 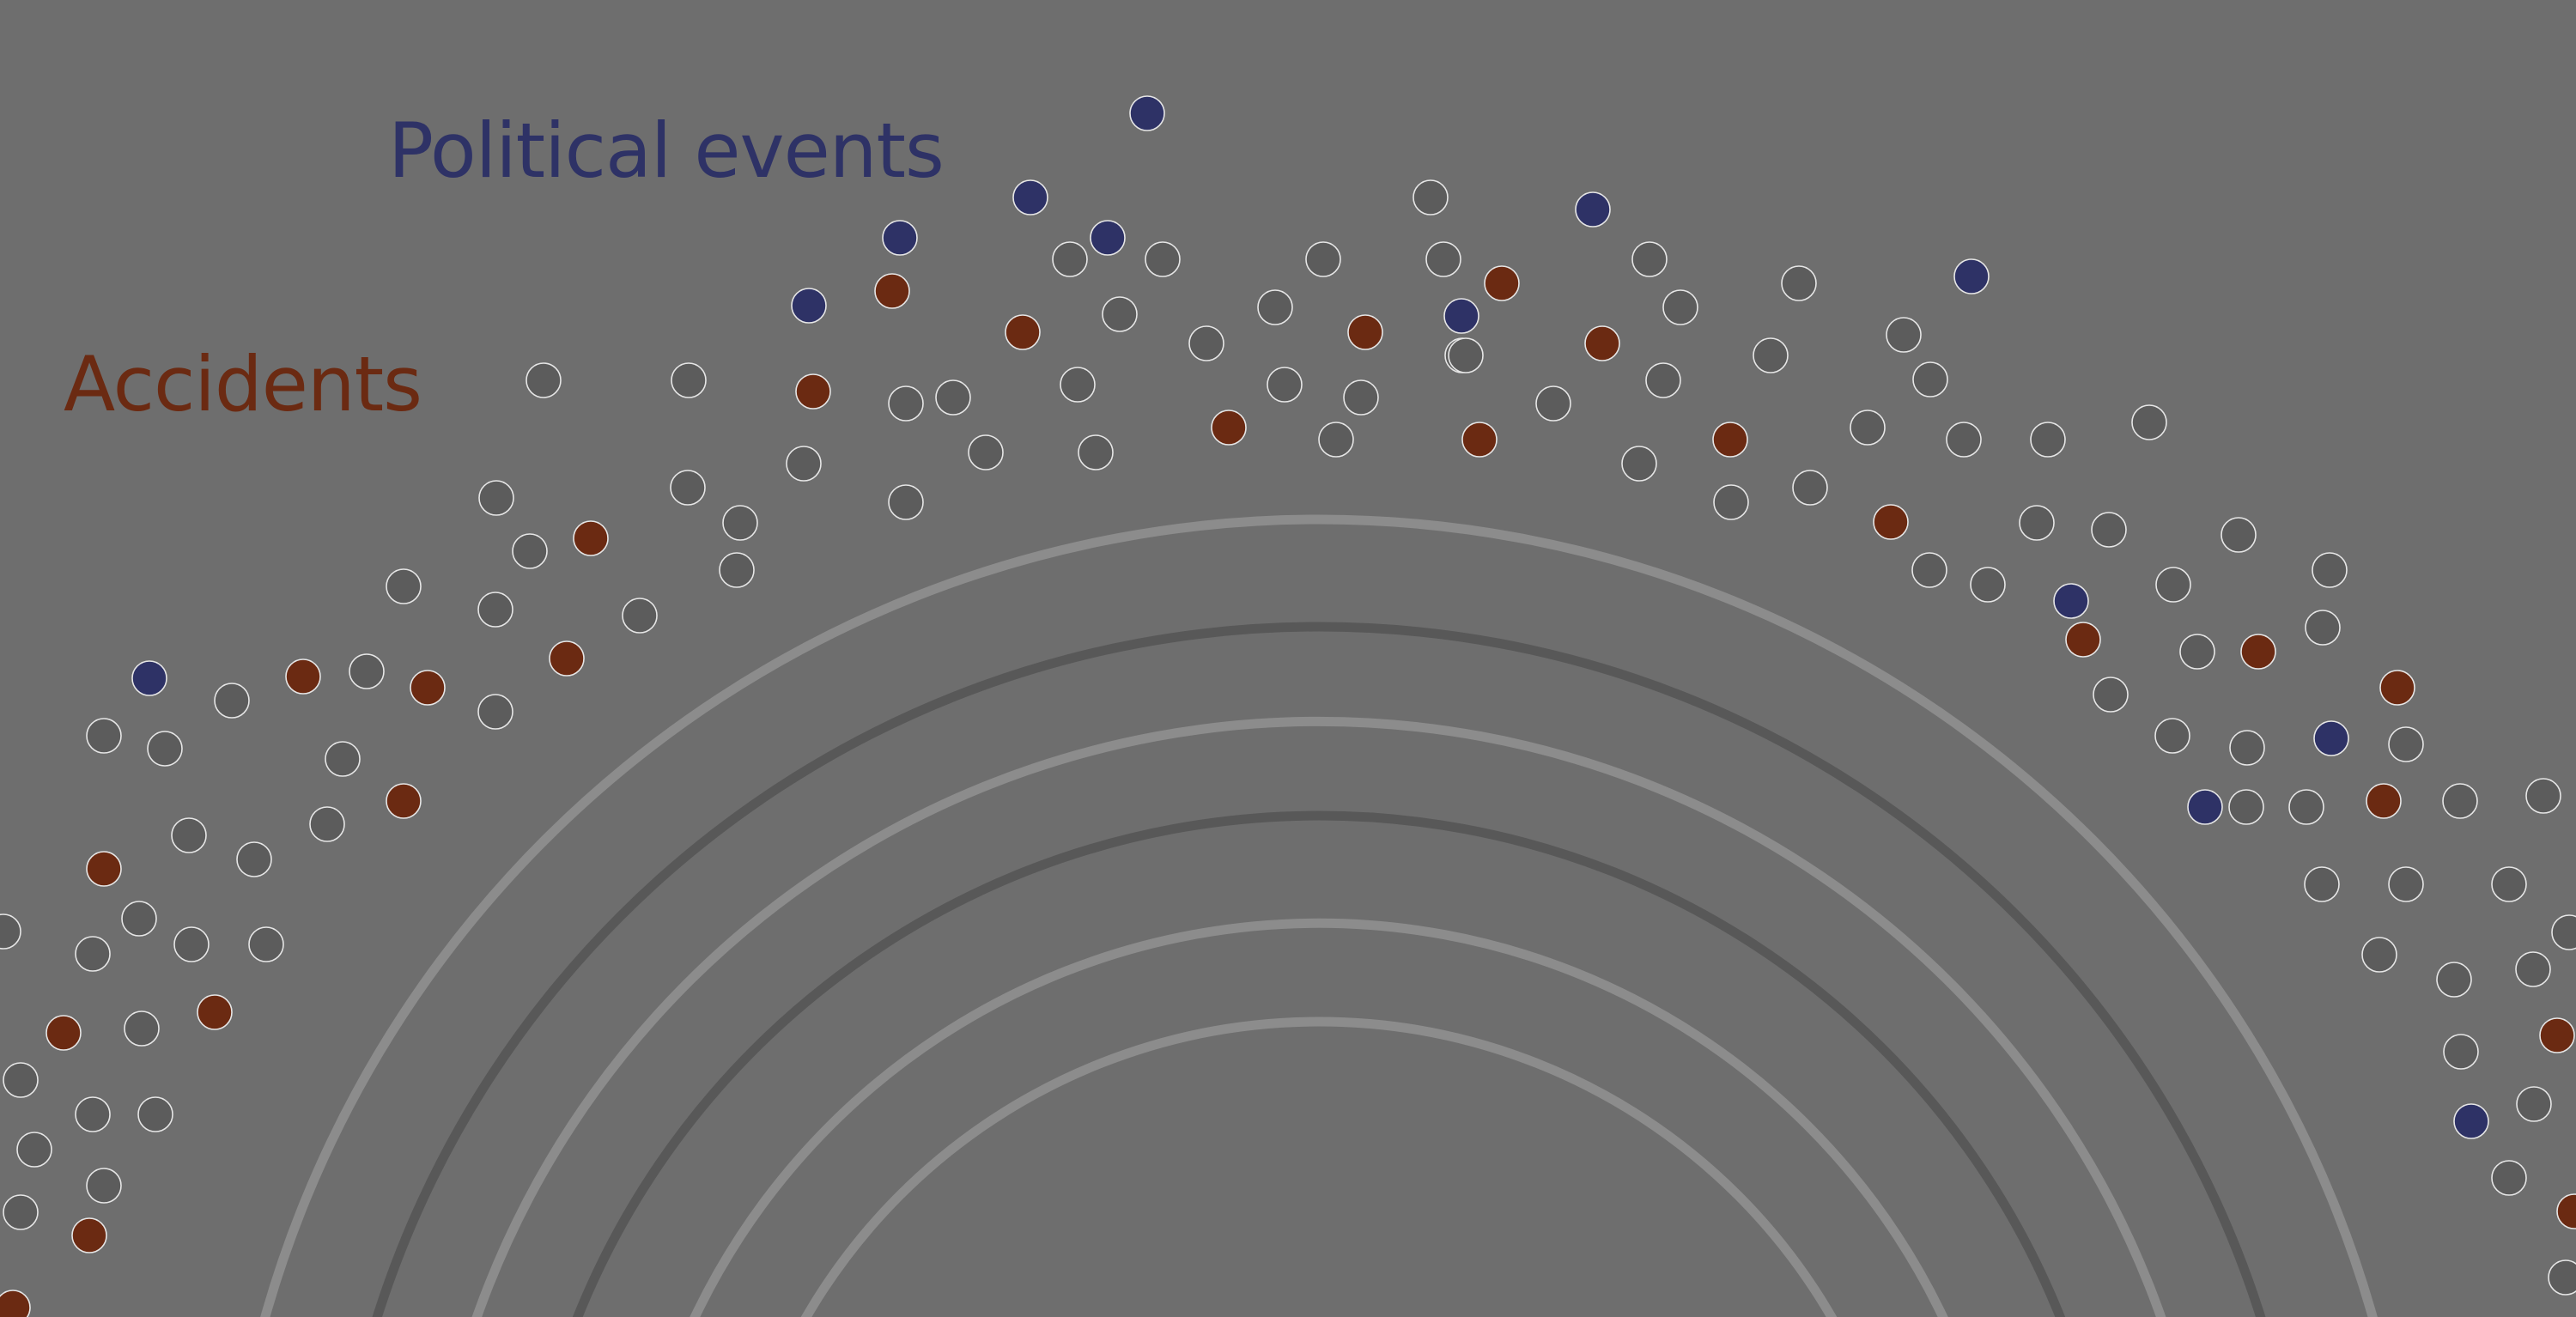 What do you see at coordinates (666, 151) in the screenshot?
I see `legend-label-political-events: Political events` at bounding box center [666, 151].